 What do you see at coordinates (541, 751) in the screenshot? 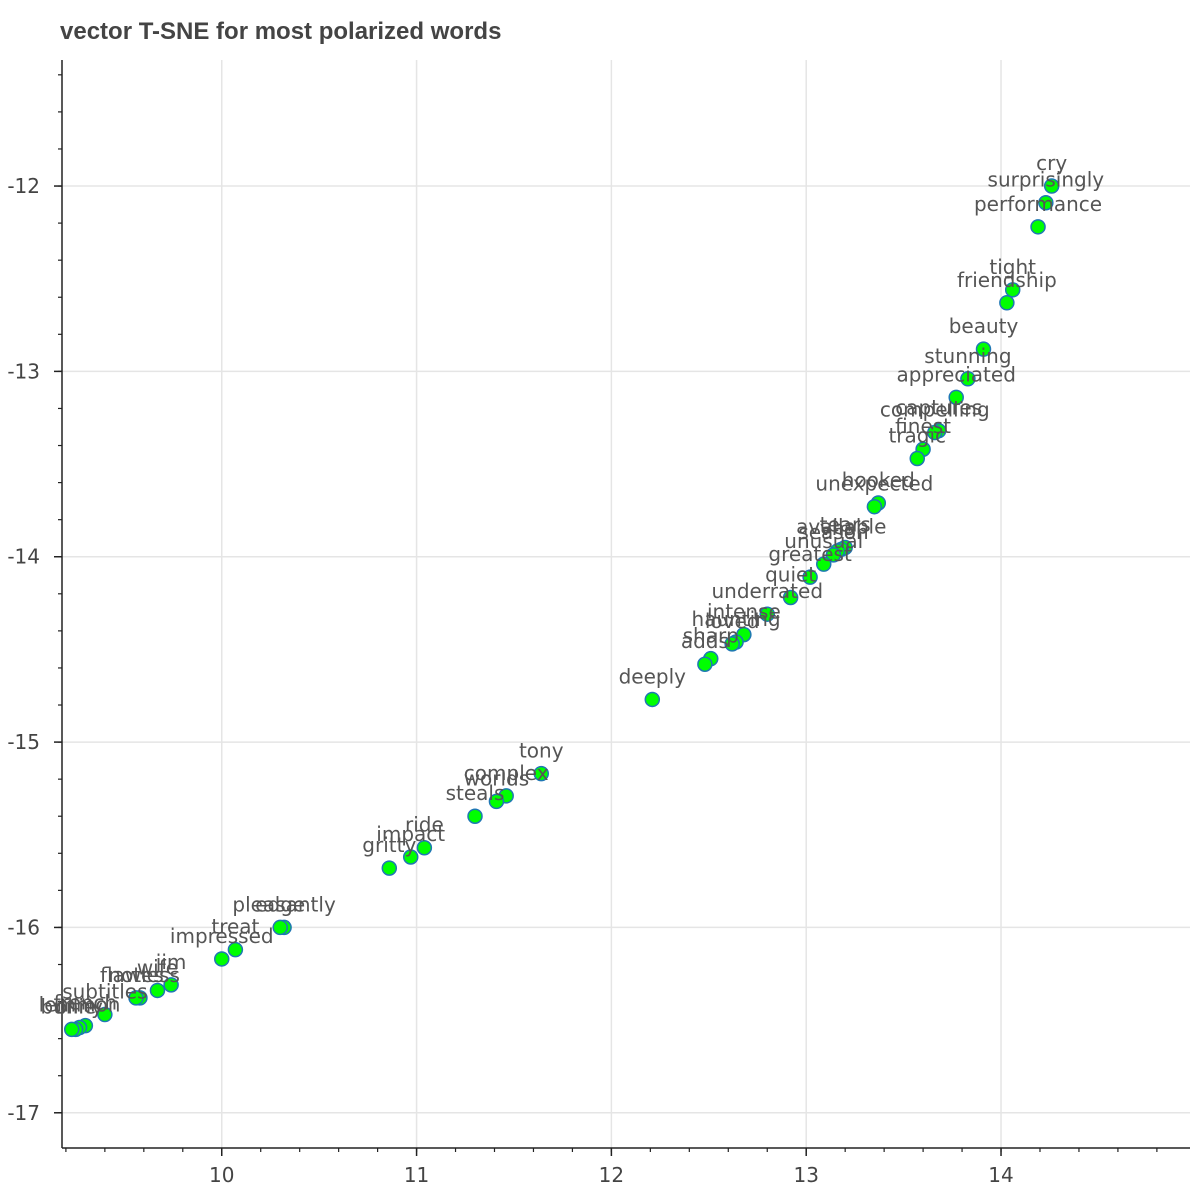
I see `point-label: tony` at bounding box center [541, 751].